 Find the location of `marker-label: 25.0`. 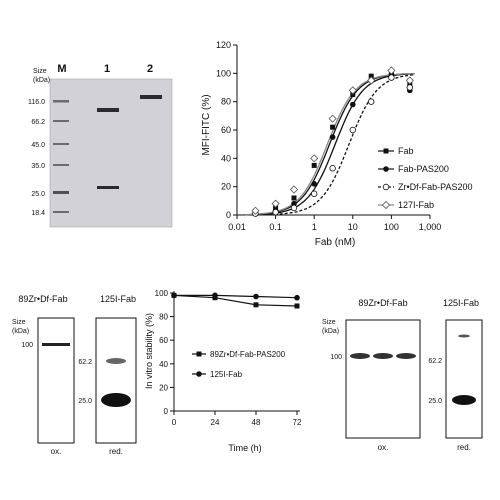

marker-label: 25.0 is located at coordinates (38, 194).